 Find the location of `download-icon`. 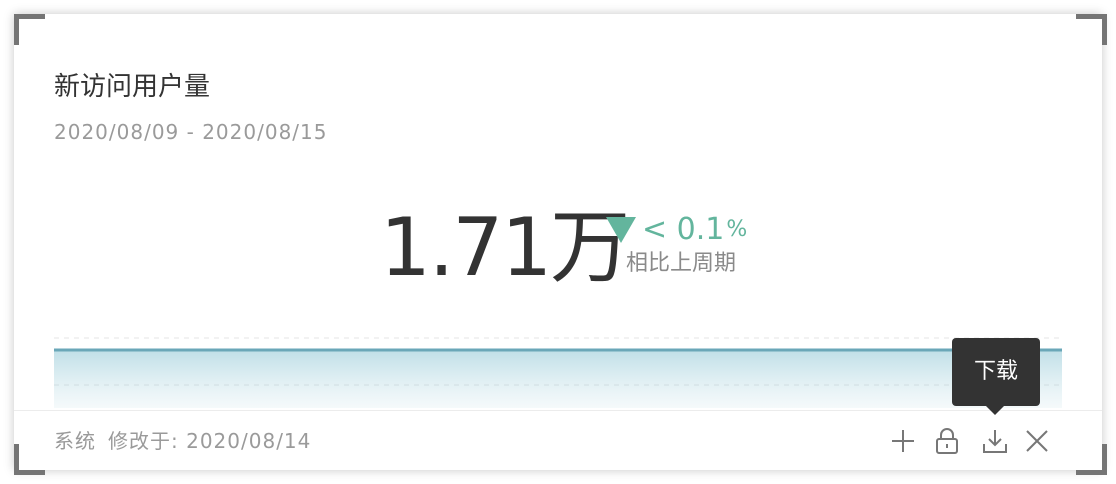

download-icon is located at coordinates (995, 441).